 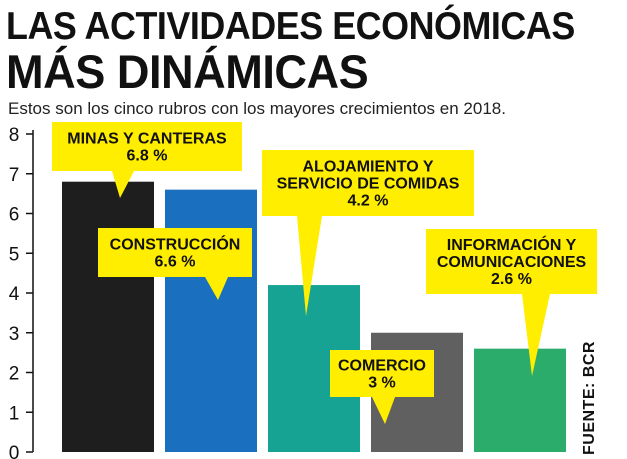 I want to click on category-label: COMUNICACIONES, so click(x=512, y=262).